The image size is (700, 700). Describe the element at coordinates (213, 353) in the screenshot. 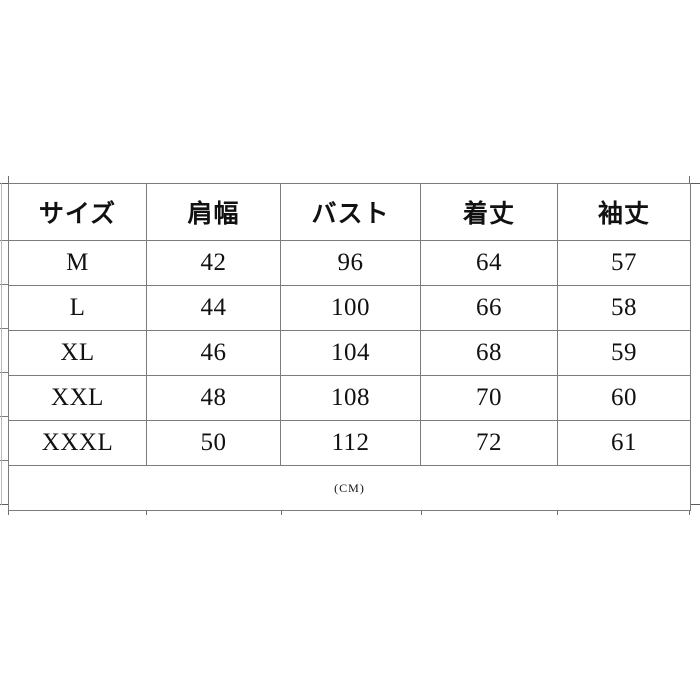

I see `cell-shoulder: 46` at that location.